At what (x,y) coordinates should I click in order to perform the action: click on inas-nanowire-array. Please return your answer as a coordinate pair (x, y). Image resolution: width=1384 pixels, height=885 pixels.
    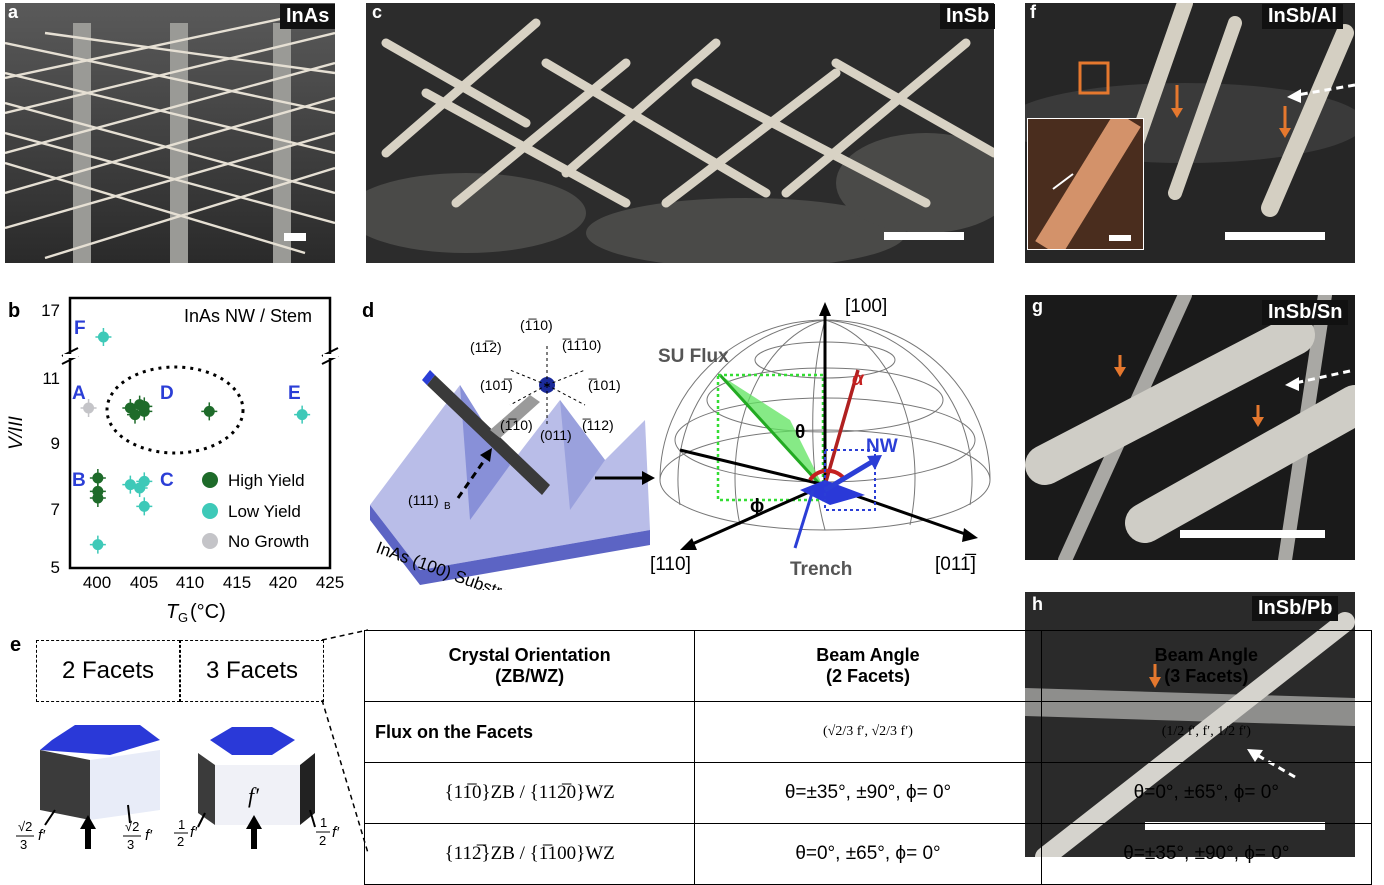
    Looking at the image, I should click on (170, 133).